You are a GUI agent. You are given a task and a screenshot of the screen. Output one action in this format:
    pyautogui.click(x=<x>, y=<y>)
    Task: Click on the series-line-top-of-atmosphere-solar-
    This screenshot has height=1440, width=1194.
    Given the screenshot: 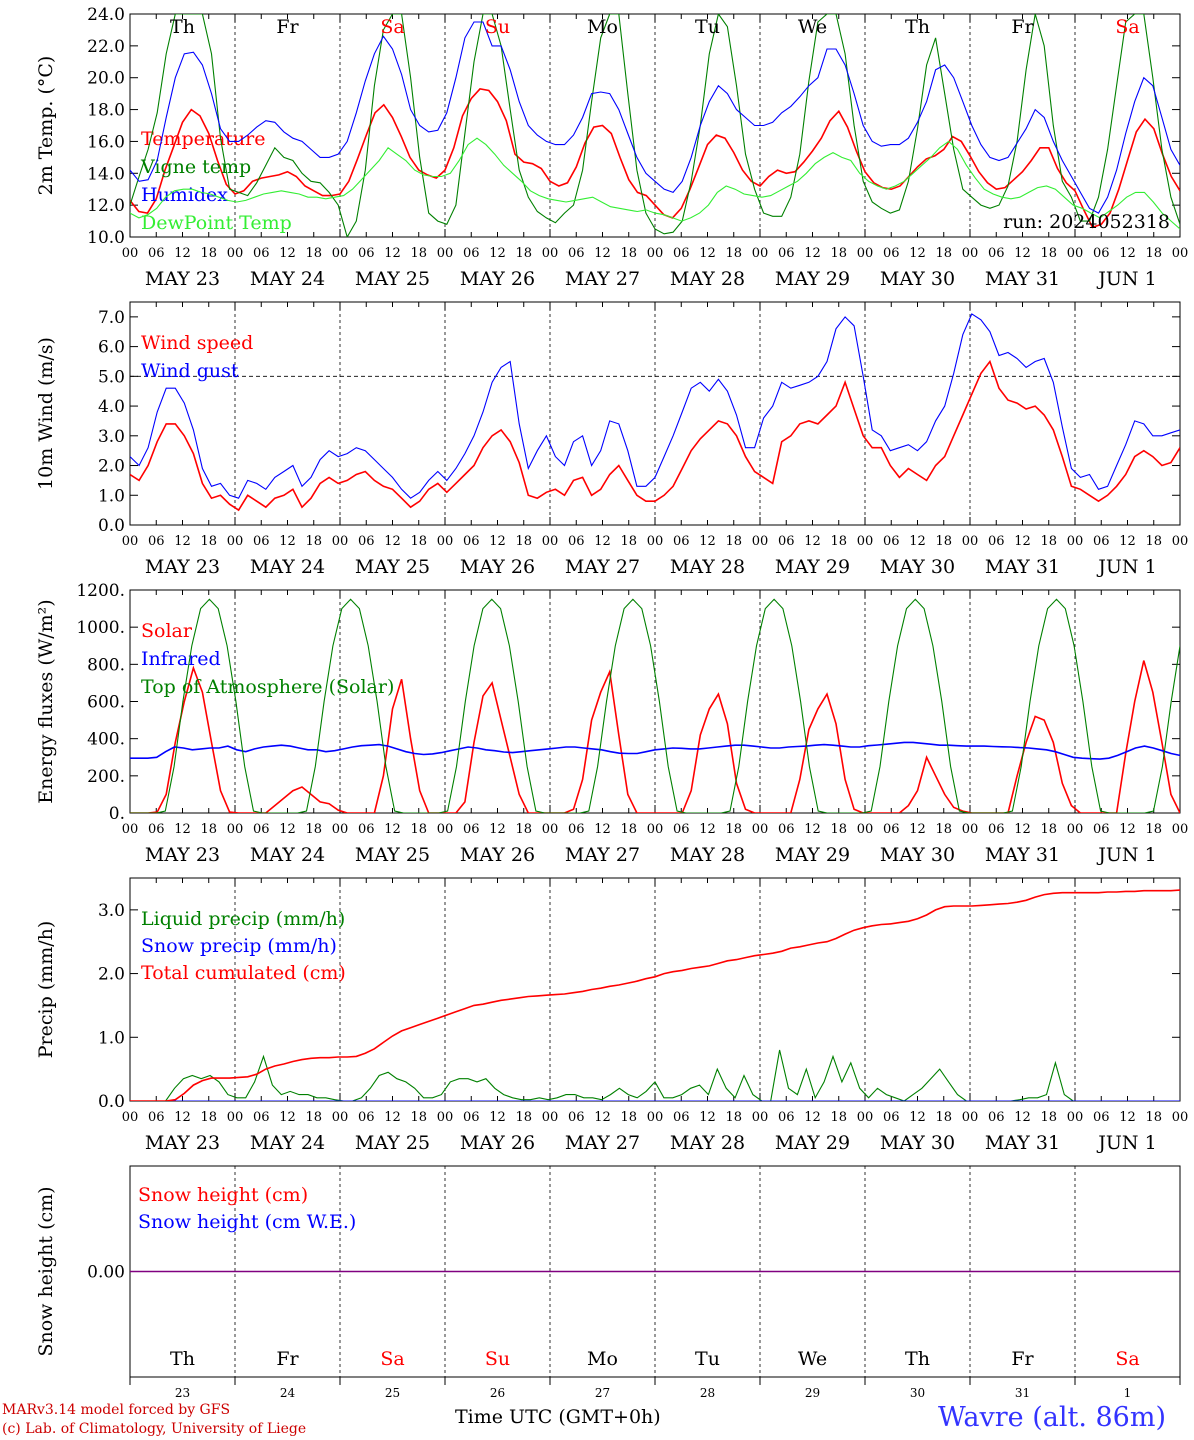 What is the action you would take?
    pyautogui.click(x=655, y=705)
    